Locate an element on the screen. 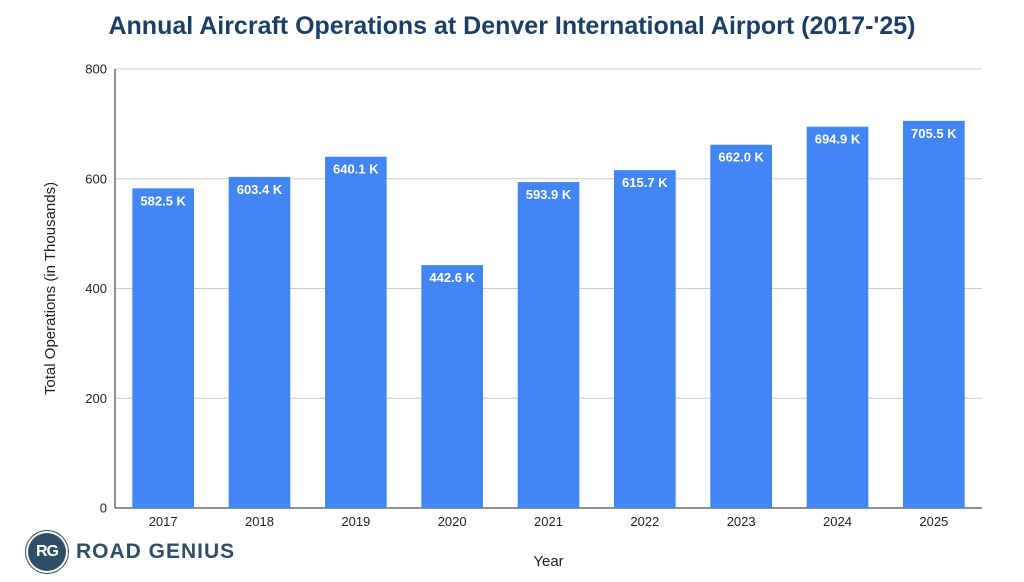 The width and height of the screenshot is (1024, 582). brand-logo: RG ROAD GENIUS is located at coordinates (131, 552).